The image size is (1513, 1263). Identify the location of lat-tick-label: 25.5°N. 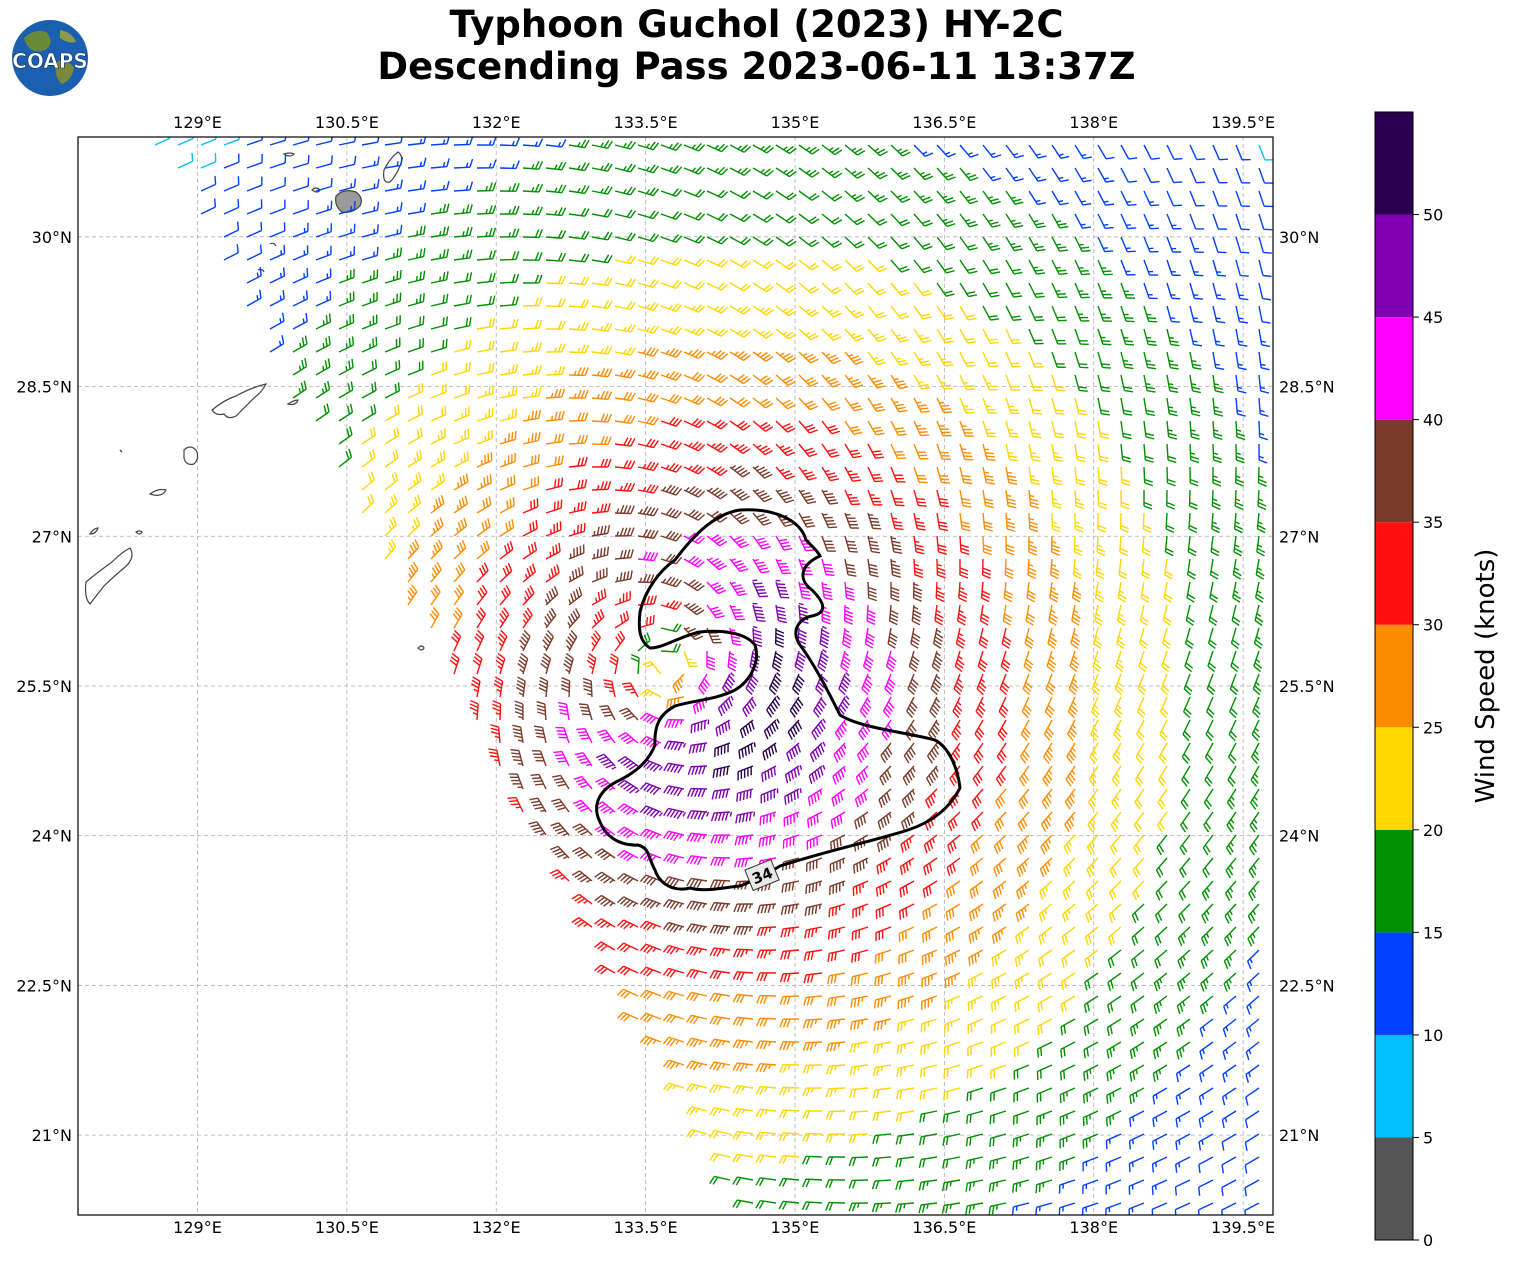
(1307, 686).